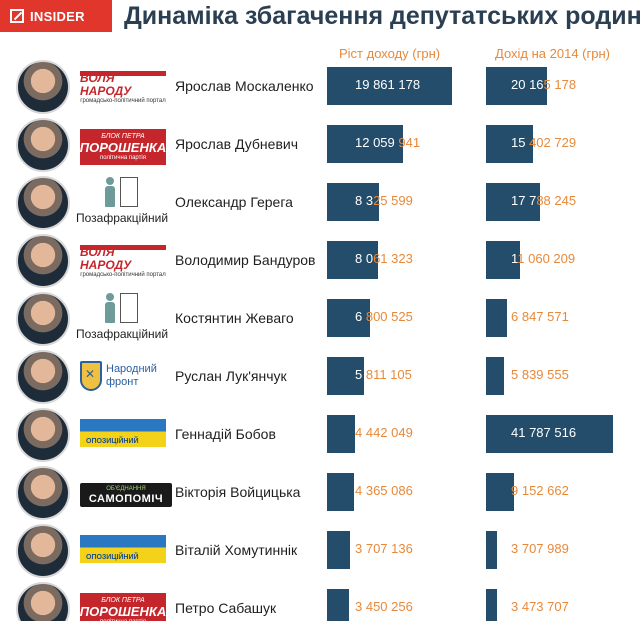 This screenshot has height=621, width=643. Describe the element at coordinates (126, 498) in the screenshot. I see `party-logo-text: САМОПОМІЧ` at that location.